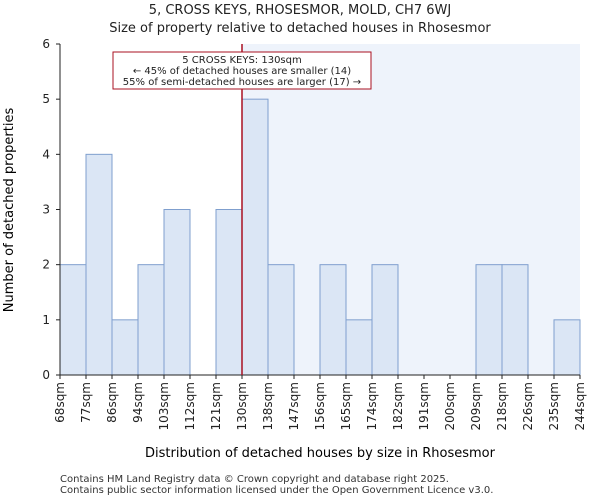 The height and width of the screenshot is (500, 600). What do you see at coordinates (489, 320) in the screenshot?
I see `bar-209sqm` at bounding box center [489, 320].